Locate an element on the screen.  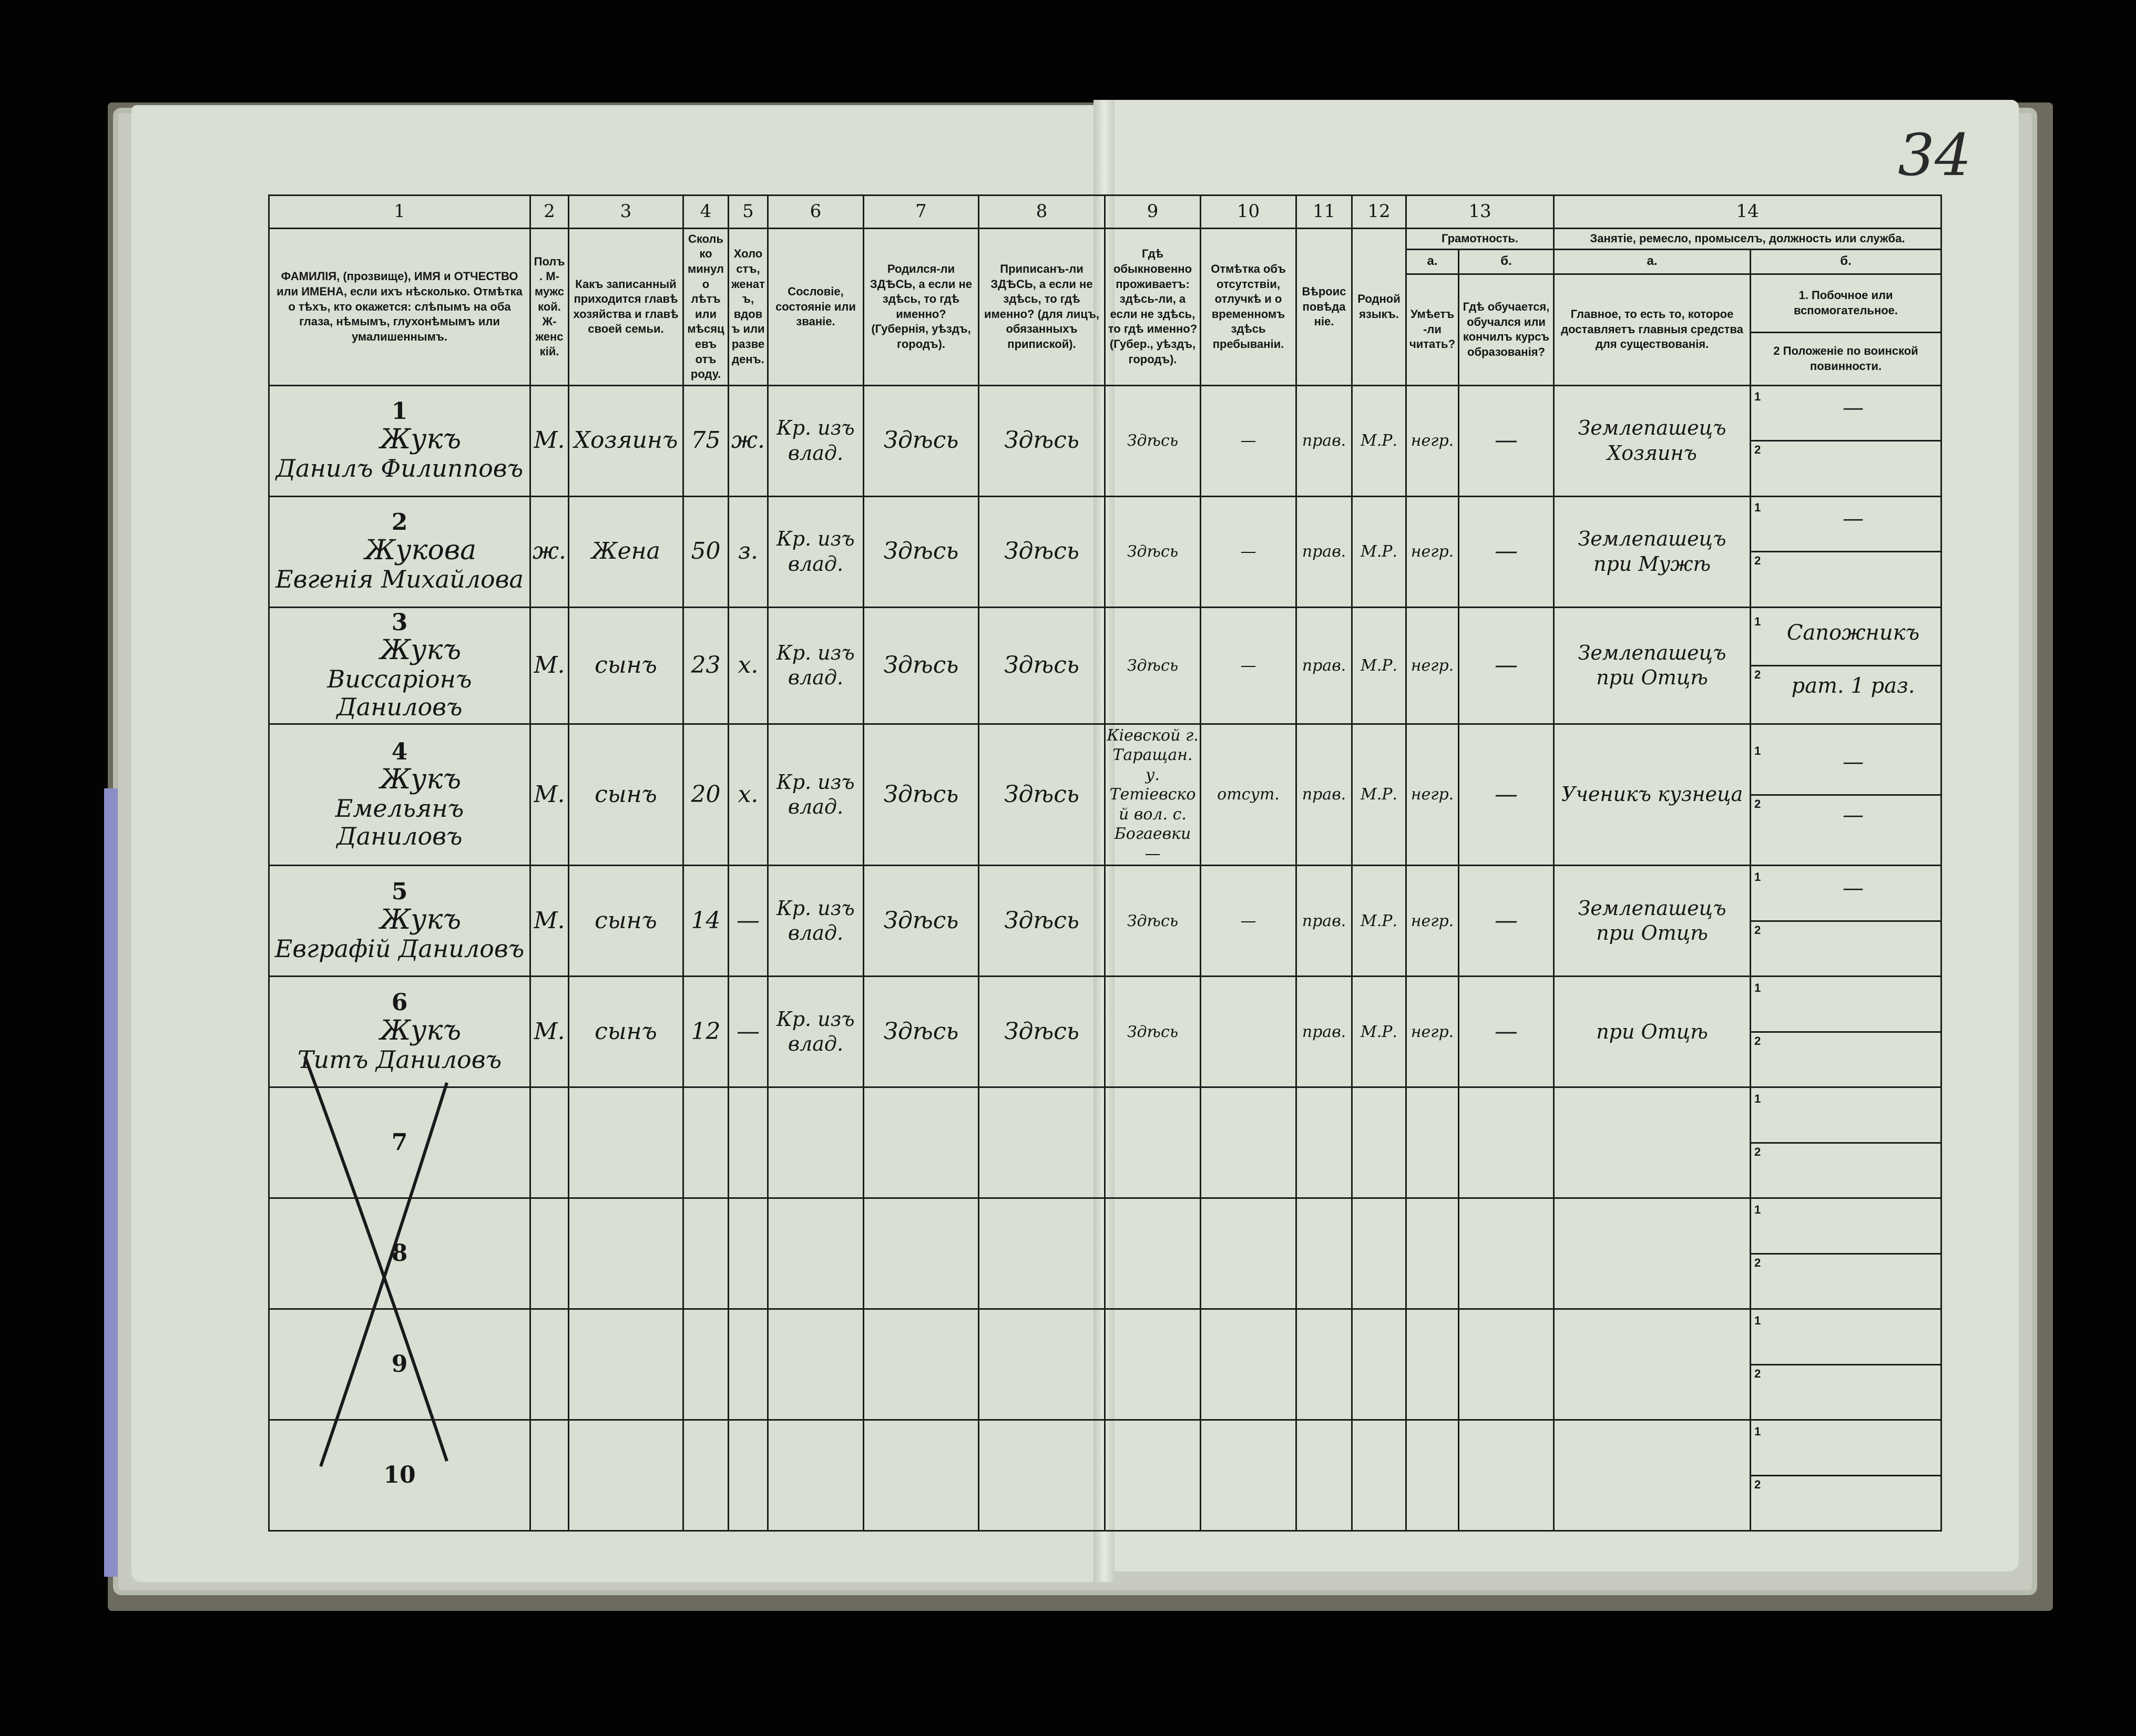
page-number: 34 is located at coordinates (1934, 155).